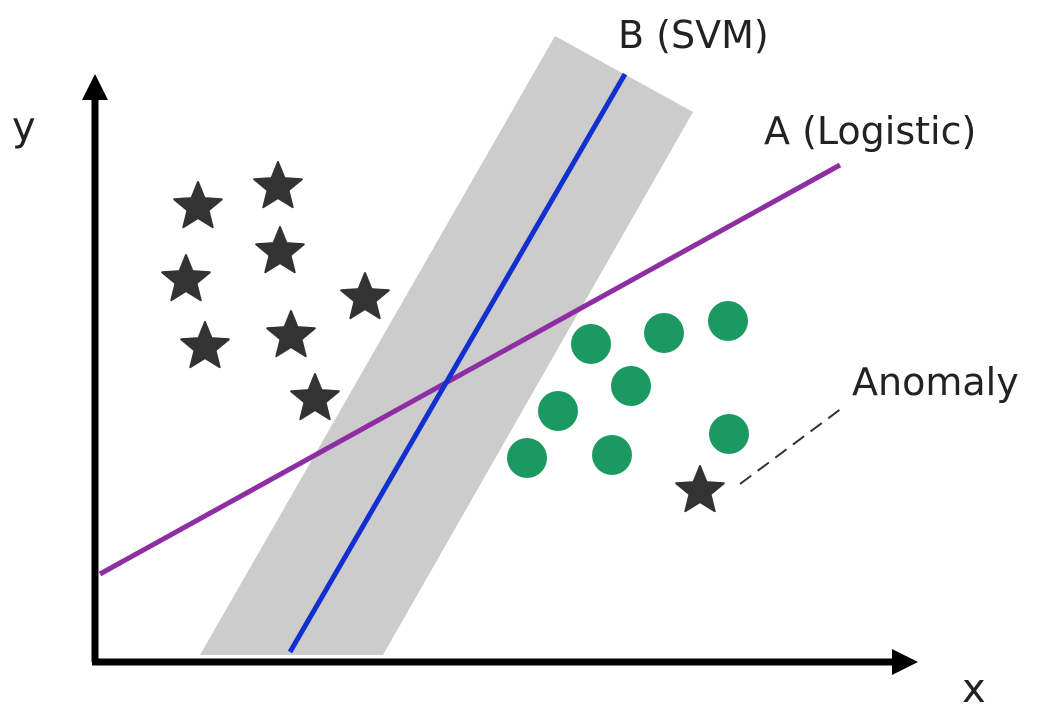 The width and height of the screenshot is (1051, 707). I want to click on circle-class-points, so click(628, 389).